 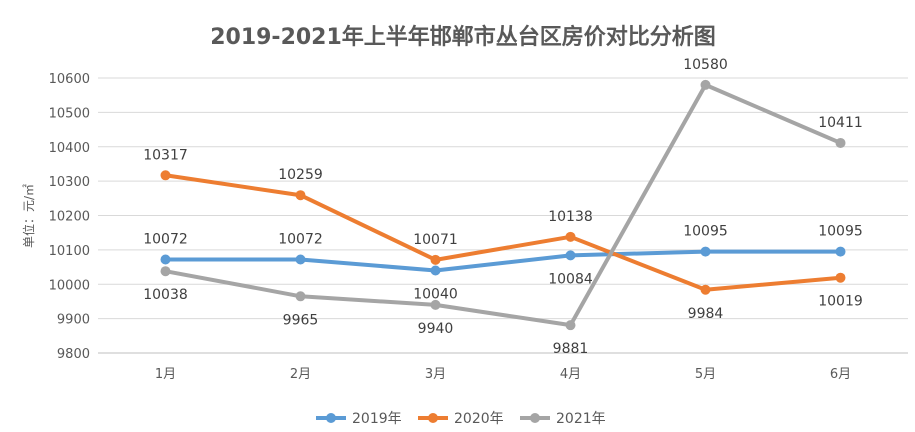 I want to click on y-tick-label: 10200, so click(x=69, y=217).